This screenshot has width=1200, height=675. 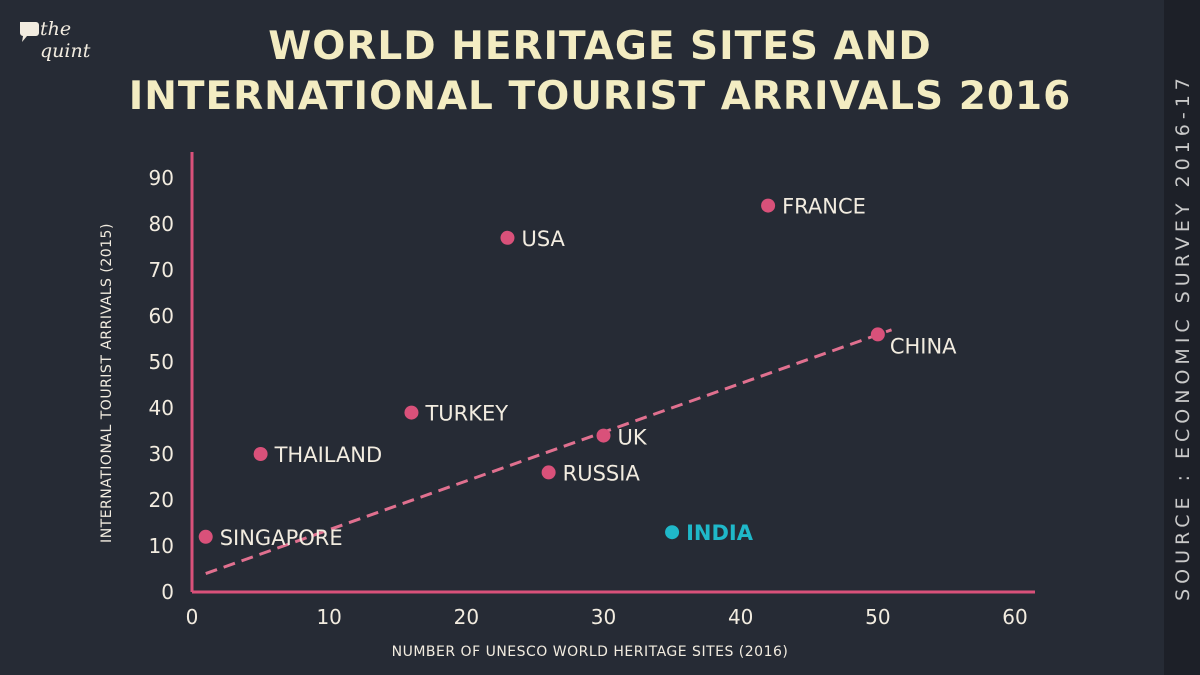 What do you see at coordinates (877, 617) in the screenshot?
I see `x-tick-label: 50` at bounding box center [877, 617].